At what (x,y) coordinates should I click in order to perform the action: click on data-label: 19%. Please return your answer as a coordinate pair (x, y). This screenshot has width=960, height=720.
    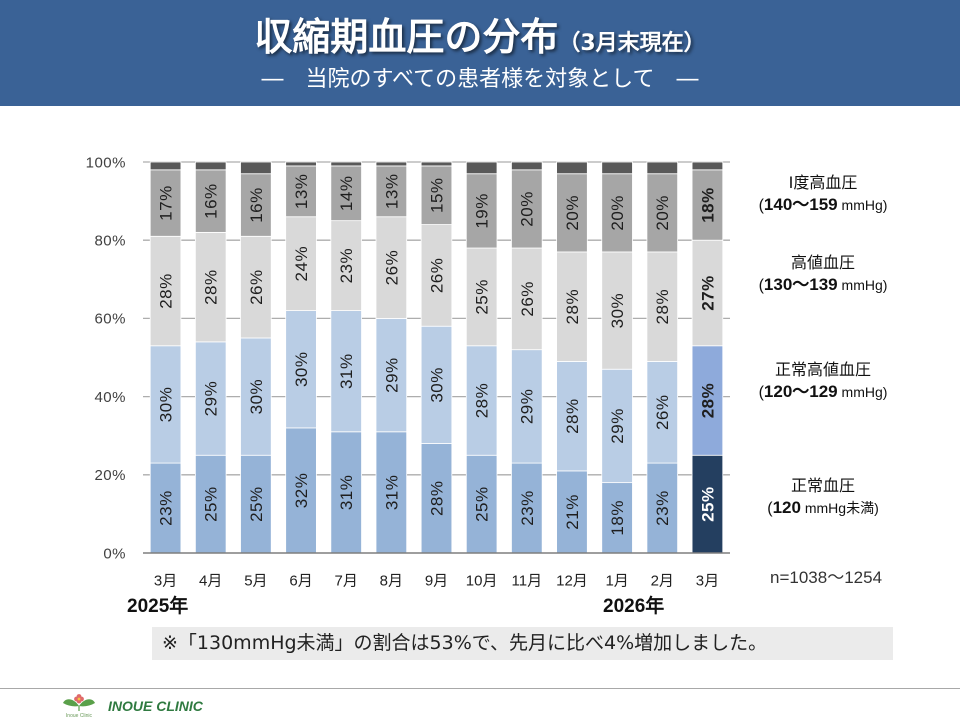
    Looking at the image, I should click on (482, 211).